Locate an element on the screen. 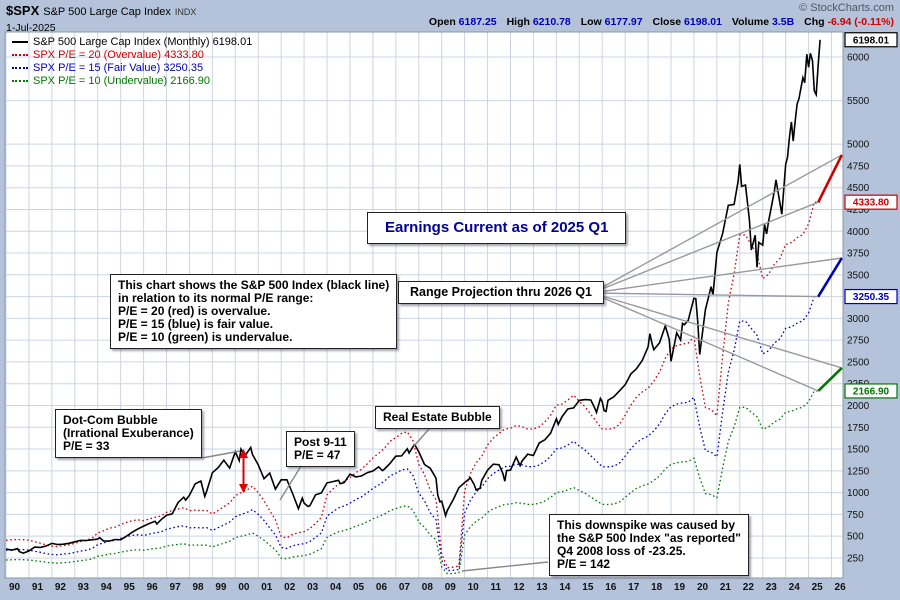  svg-text: 26 is located at coordinates (841, 587).